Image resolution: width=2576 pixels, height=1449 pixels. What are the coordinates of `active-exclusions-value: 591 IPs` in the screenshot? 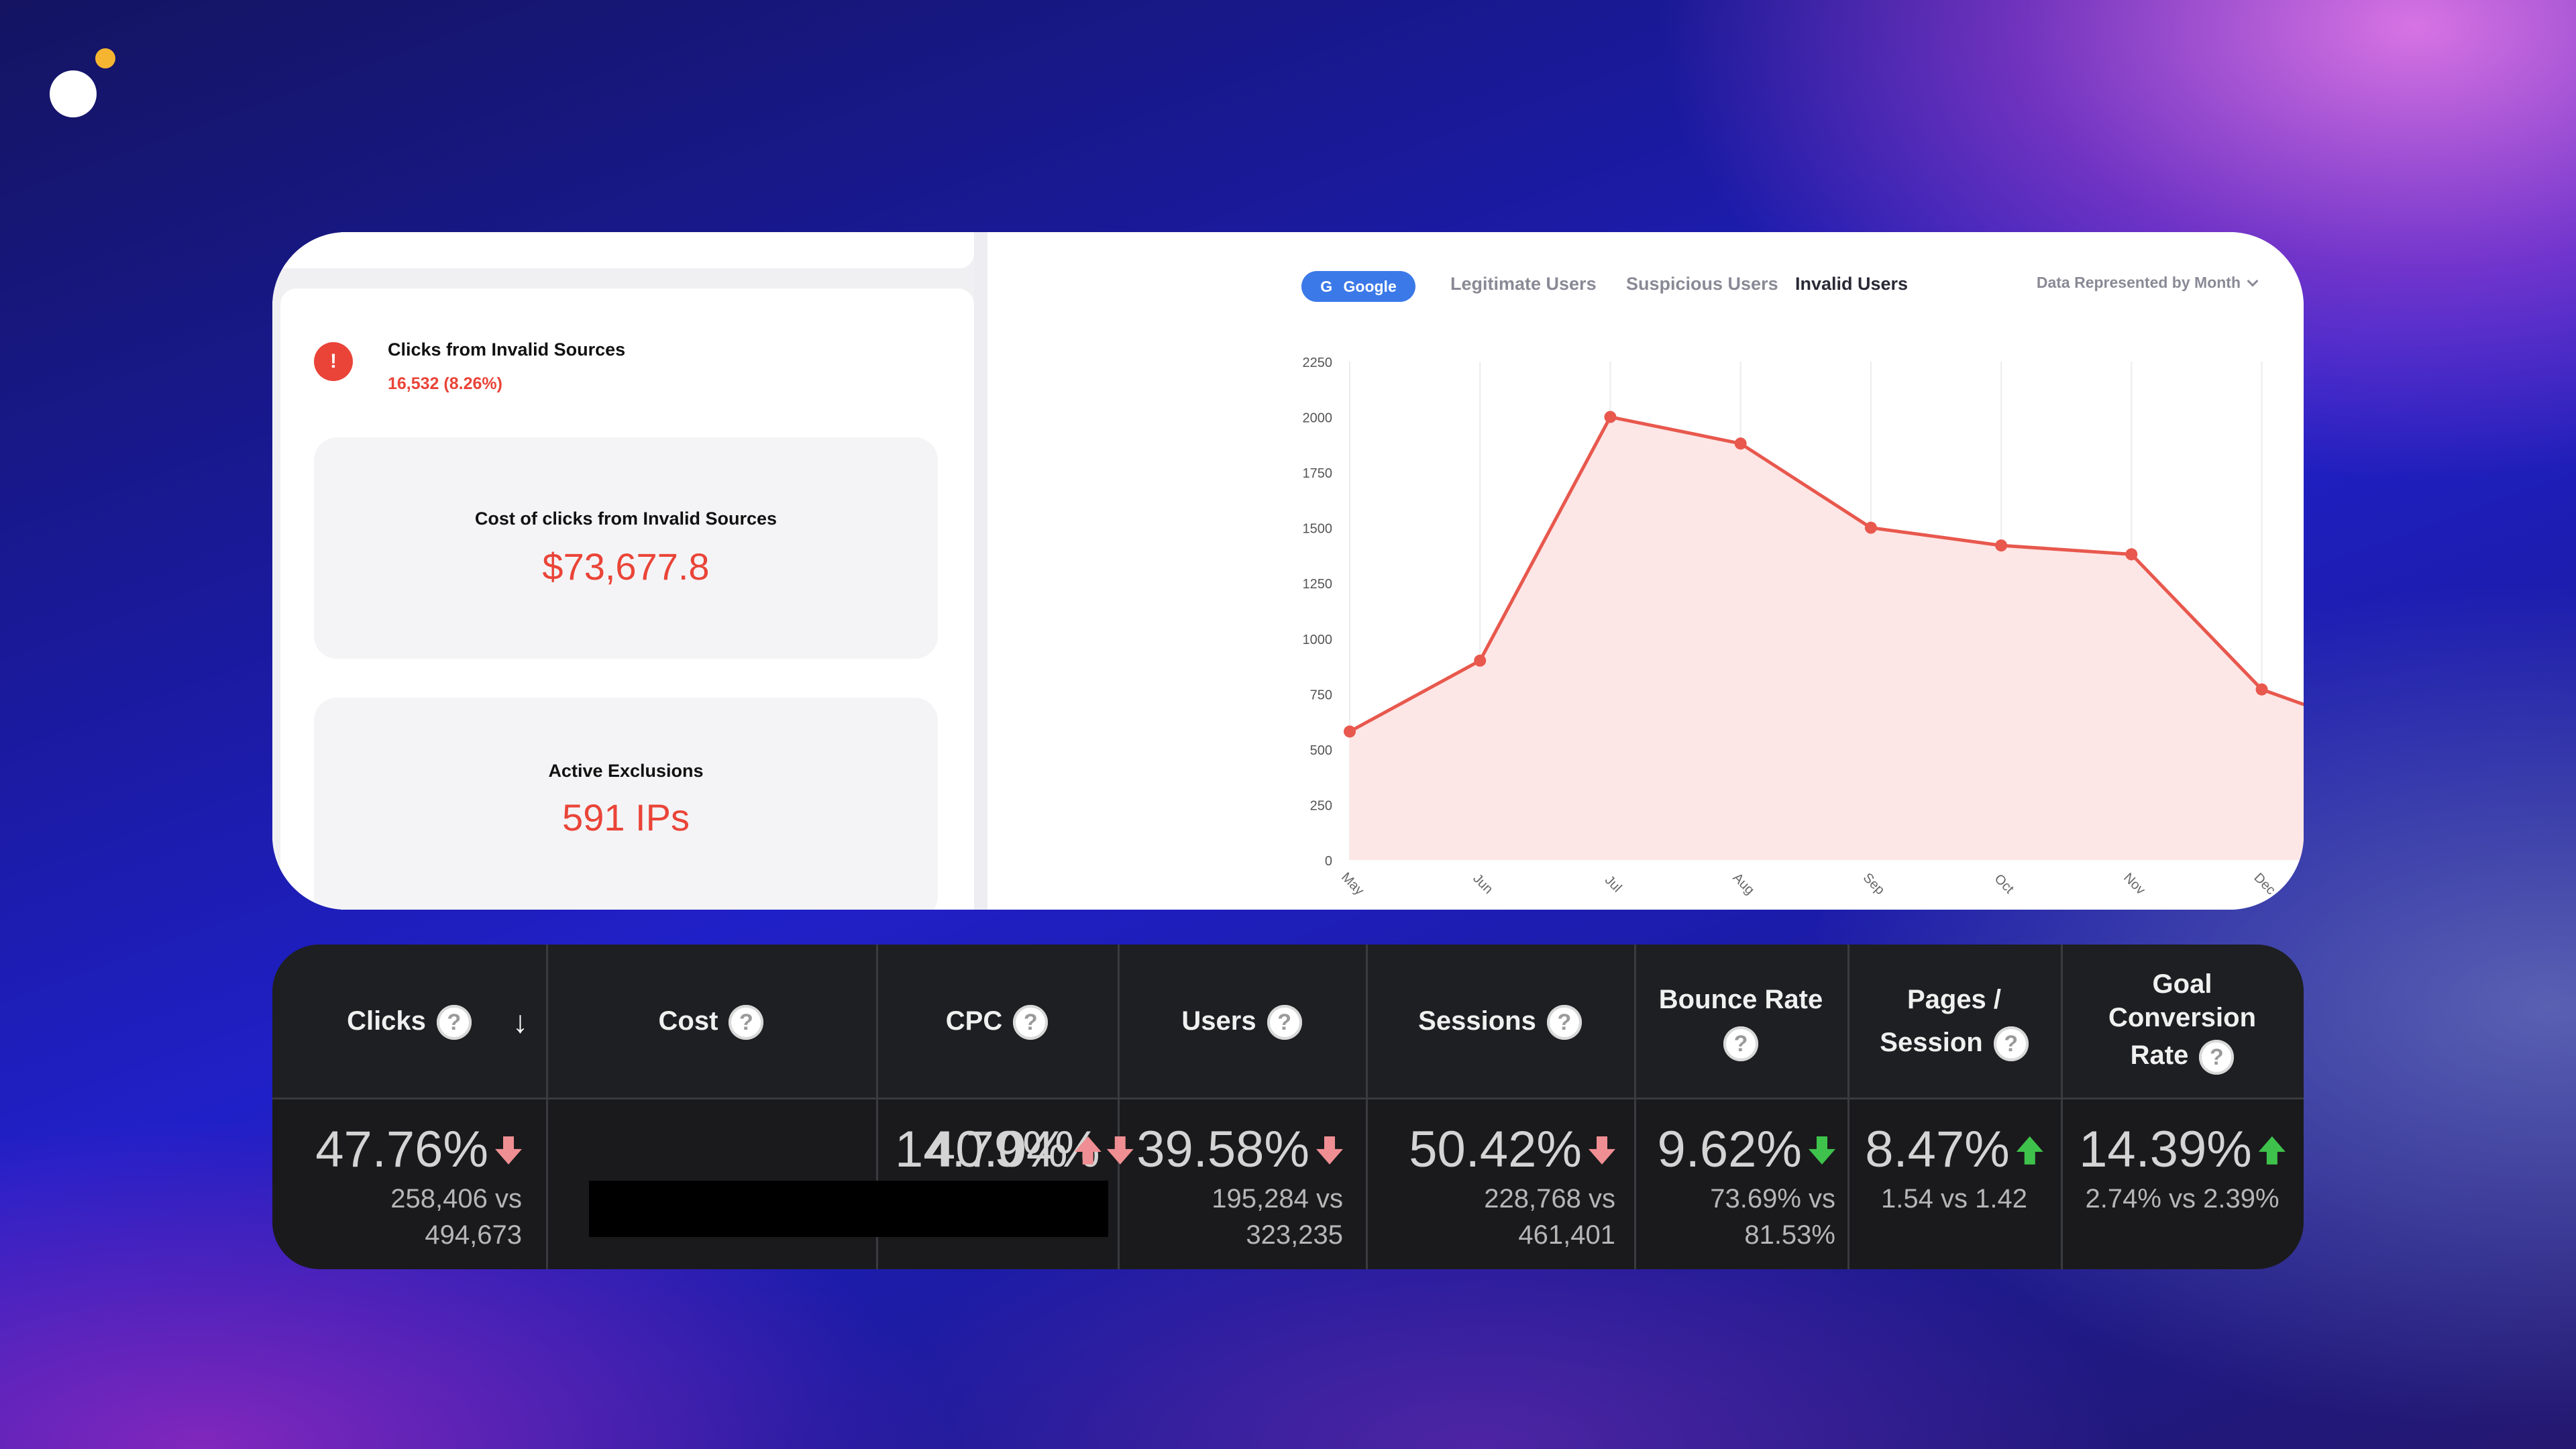 It's located at (626, 817).